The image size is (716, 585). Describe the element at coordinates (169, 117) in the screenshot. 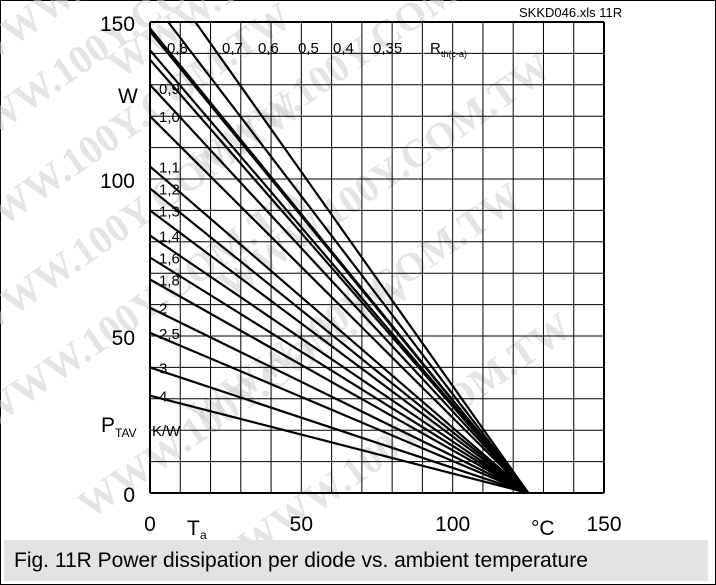

I see `series-label: 1,0` at that location.